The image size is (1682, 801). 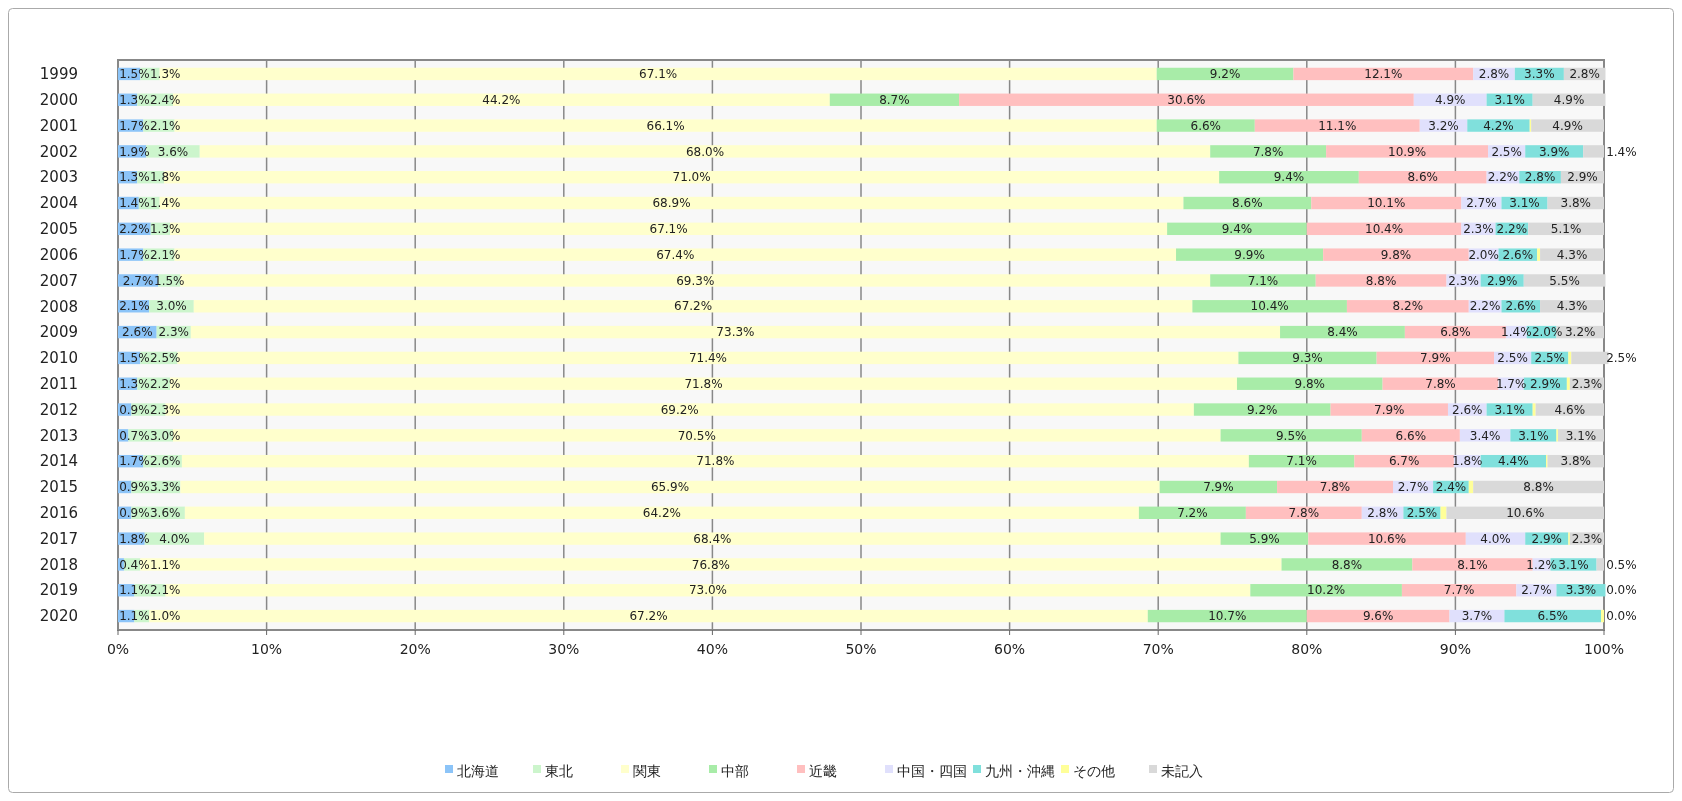 I want to click on data-label: 5.9%, so click(x=1264, y=538).